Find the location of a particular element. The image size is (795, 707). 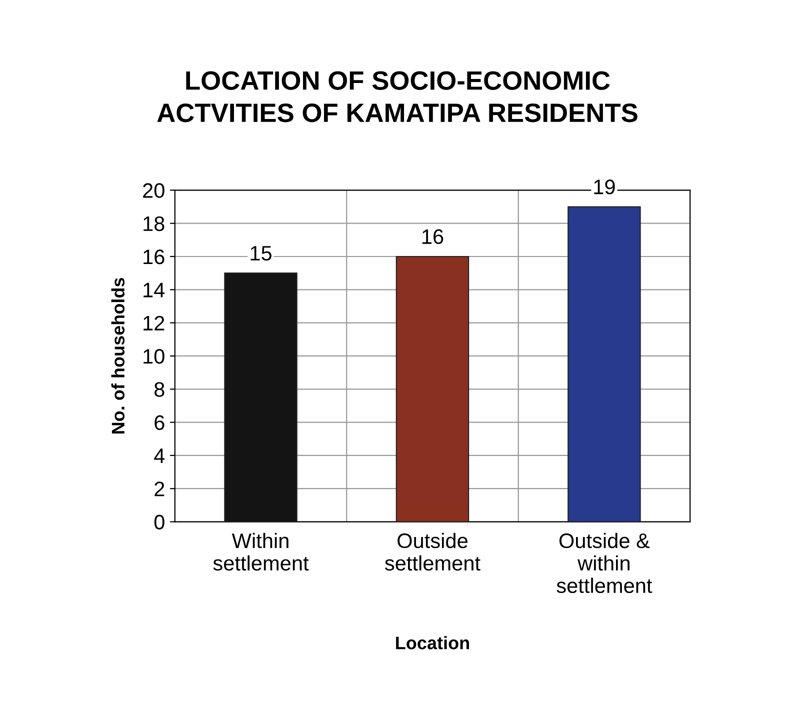

y-tick-label: 16 is located at coordinates (154, 257).